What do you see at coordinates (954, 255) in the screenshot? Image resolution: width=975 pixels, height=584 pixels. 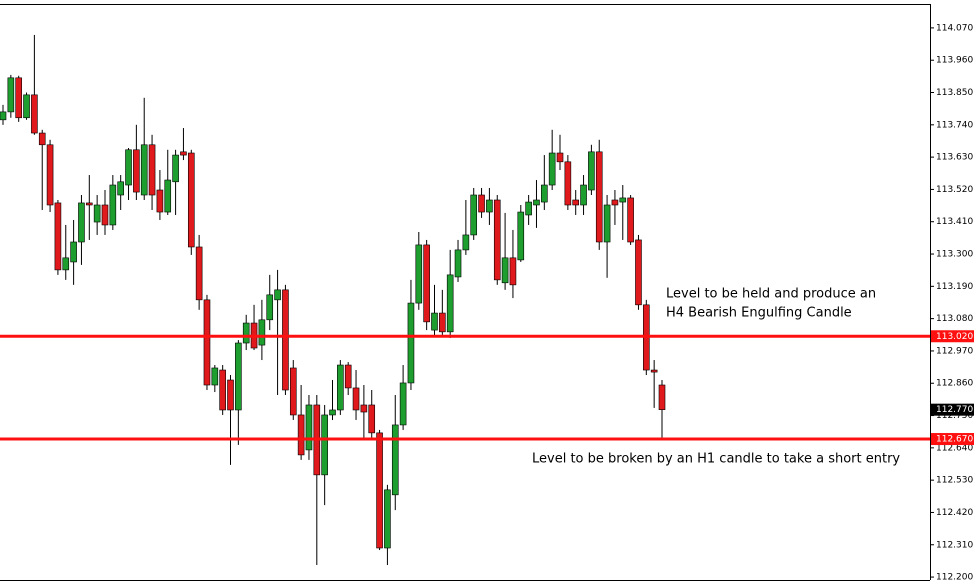 I see `y-tick-label: 113.300` at bounding box center [954, 255].